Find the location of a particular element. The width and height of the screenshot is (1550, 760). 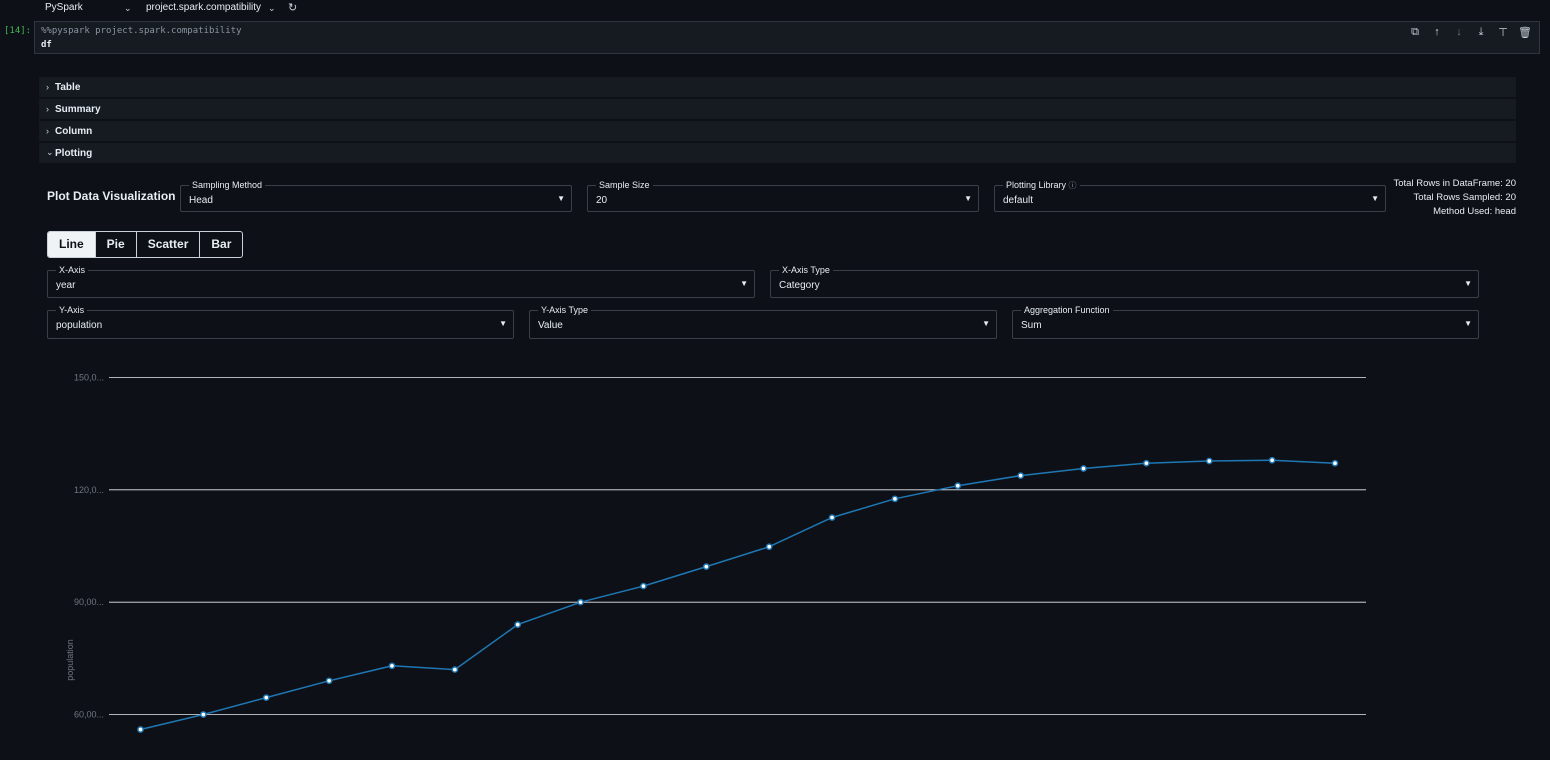

section-label: Column is located at coordinates (74, 131).